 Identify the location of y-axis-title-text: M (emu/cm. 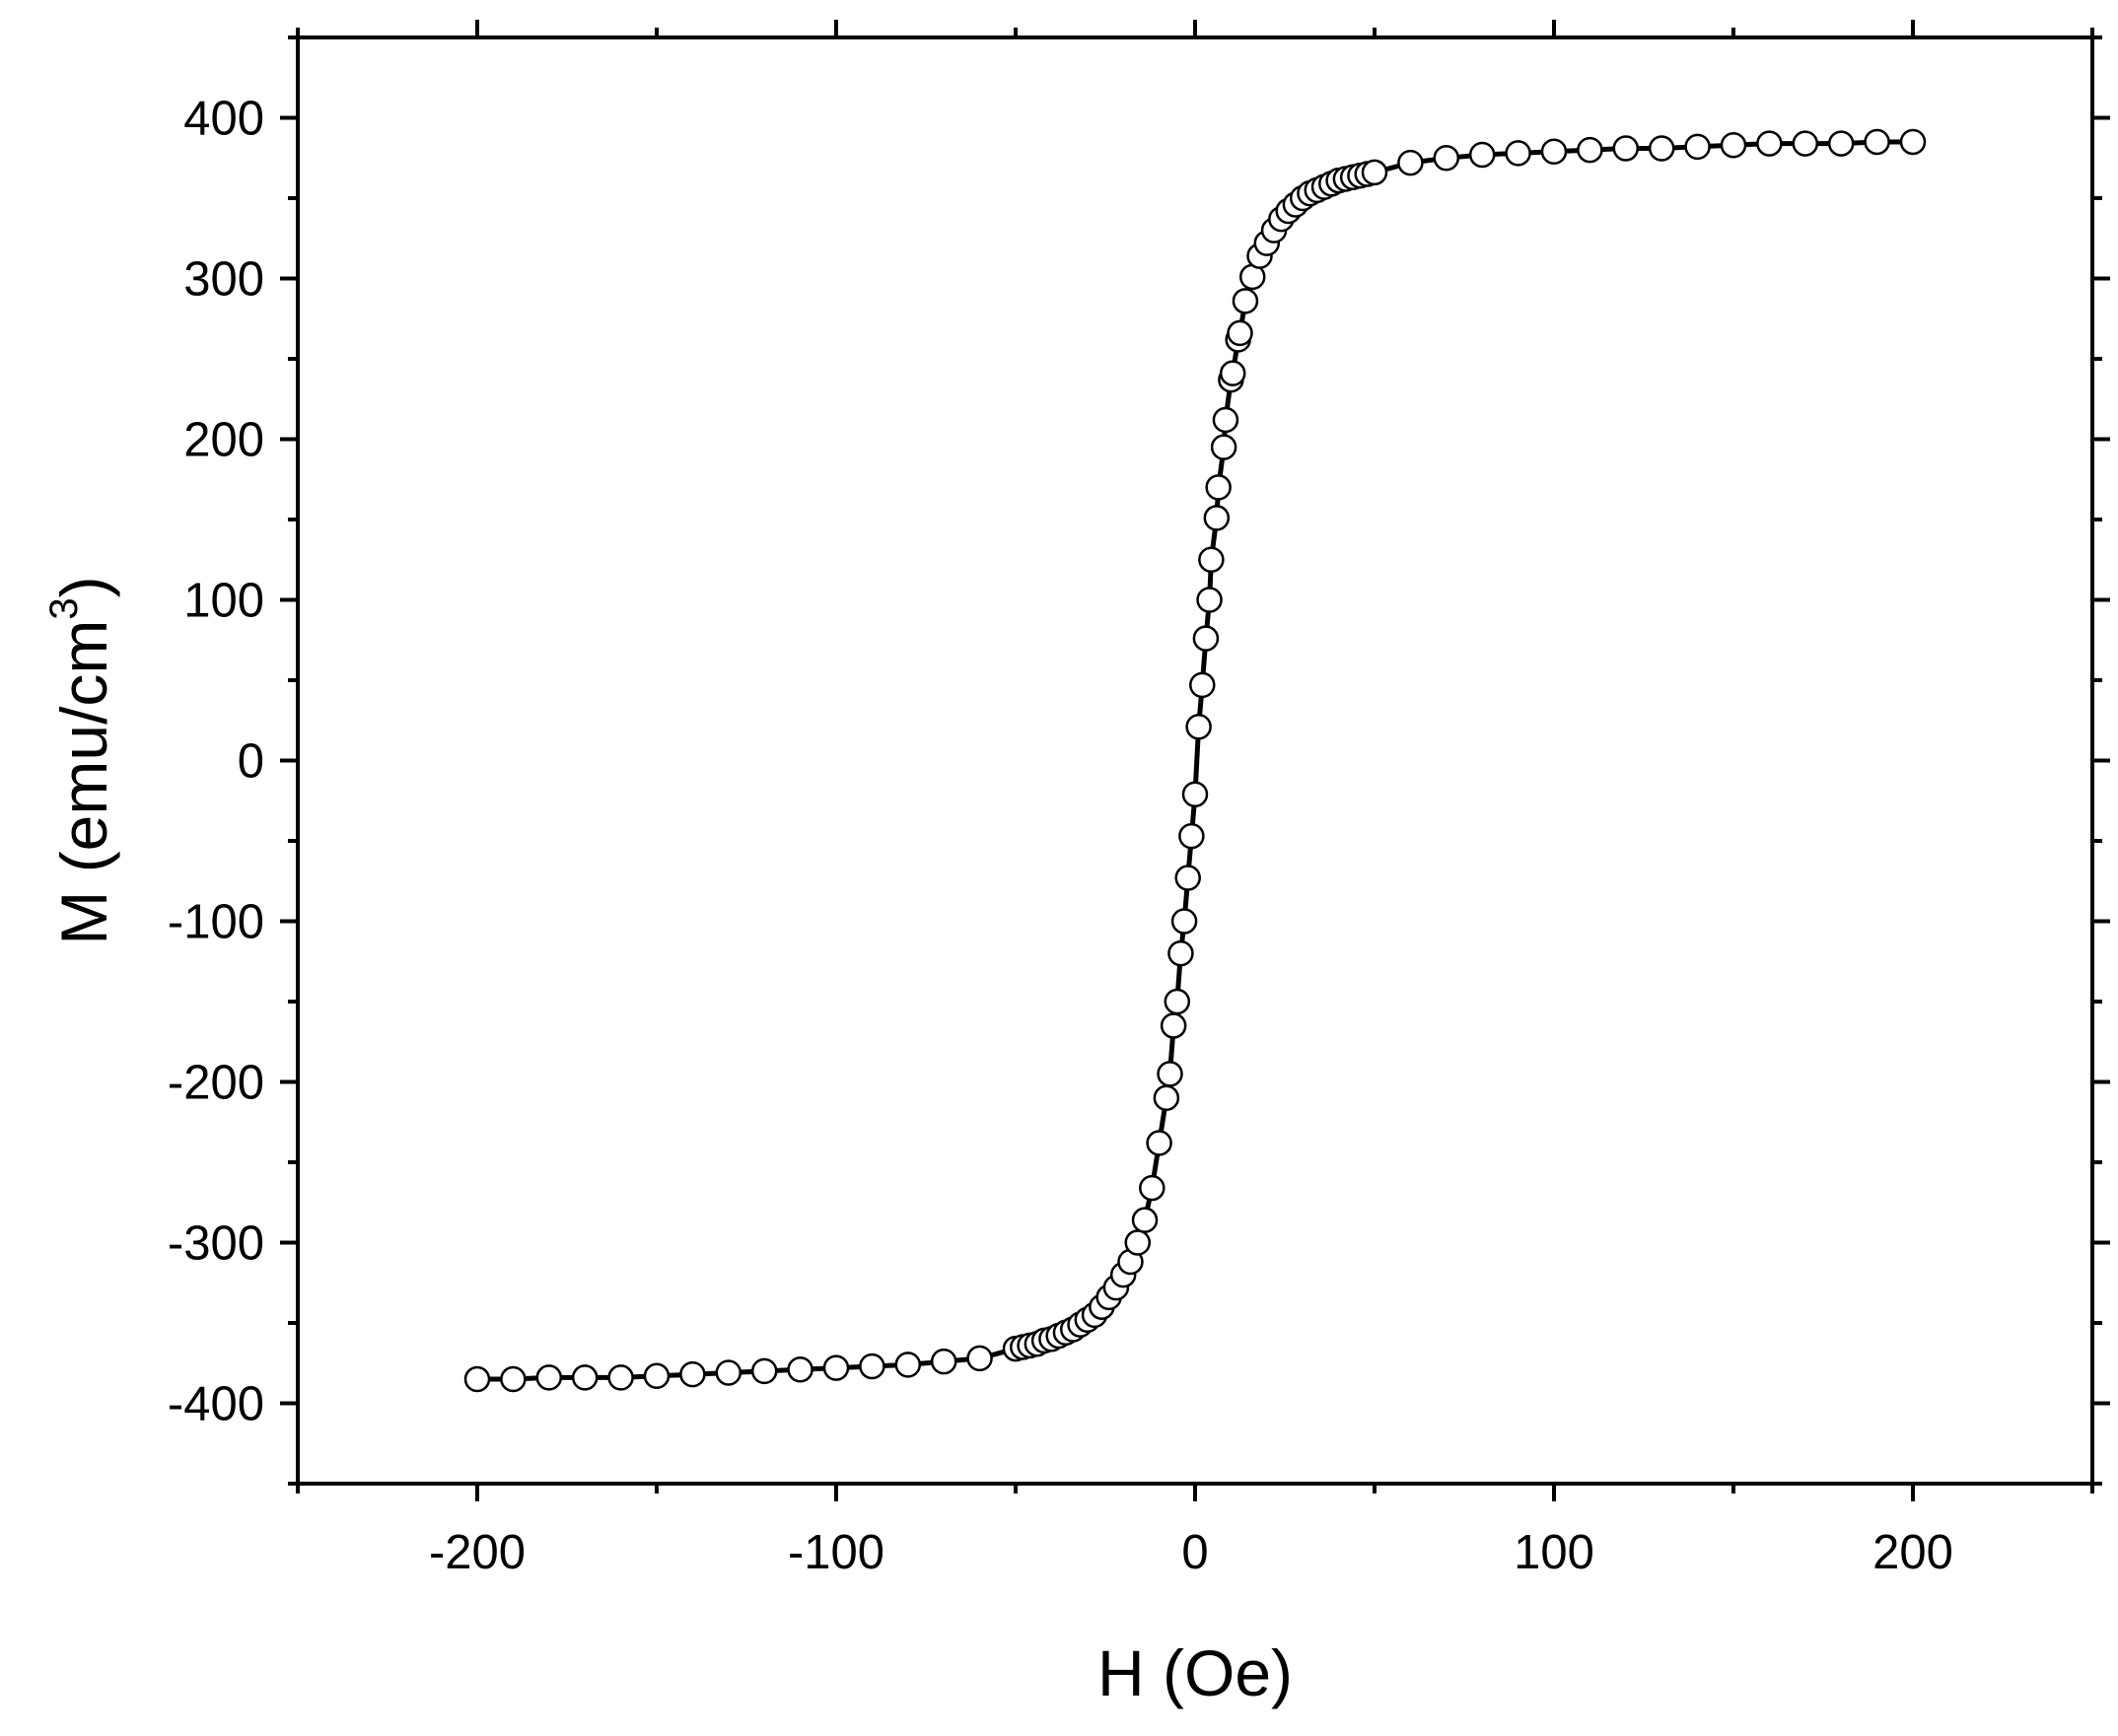
(83, 783).